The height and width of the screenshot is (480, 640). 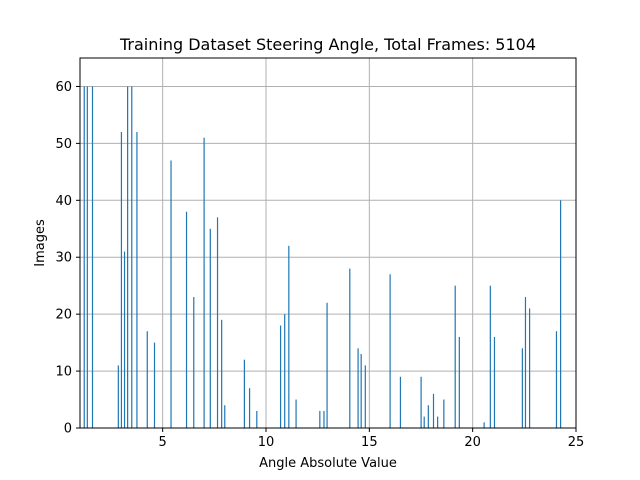 What do you see at coordinates (63, 258) in the screenshot?
I see `y-tick-label: 30` at bounding box center [63, 258].